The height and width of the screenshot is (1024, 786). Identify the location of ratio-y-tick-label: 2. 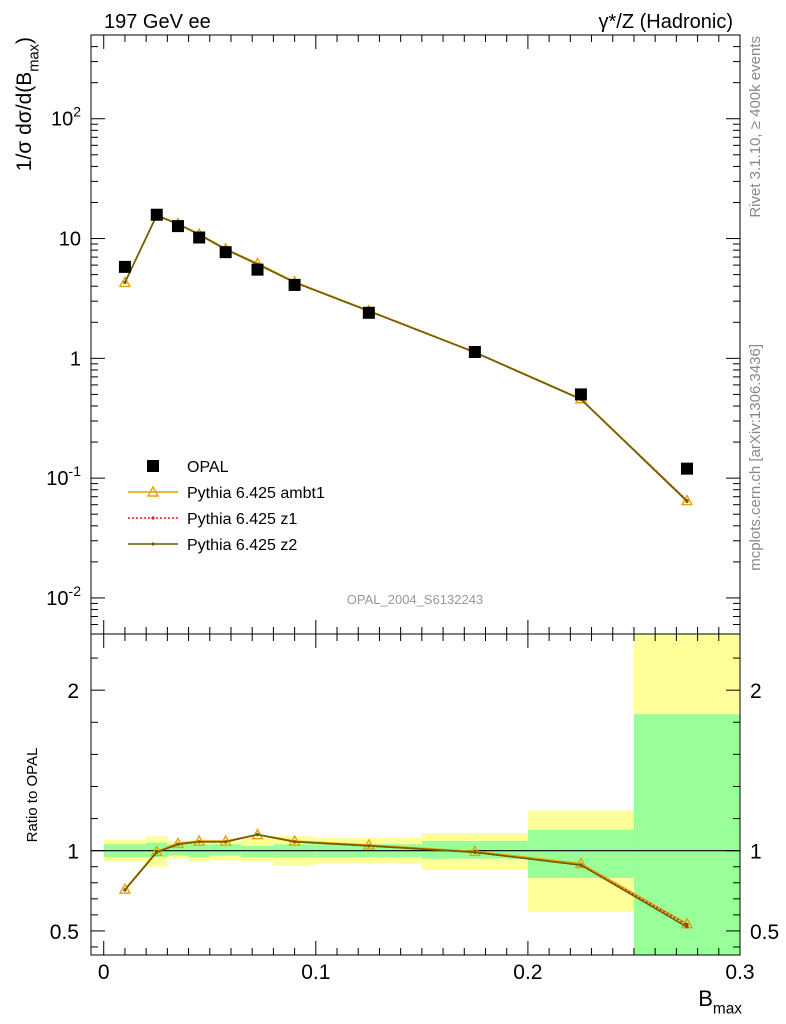
(73, 691).